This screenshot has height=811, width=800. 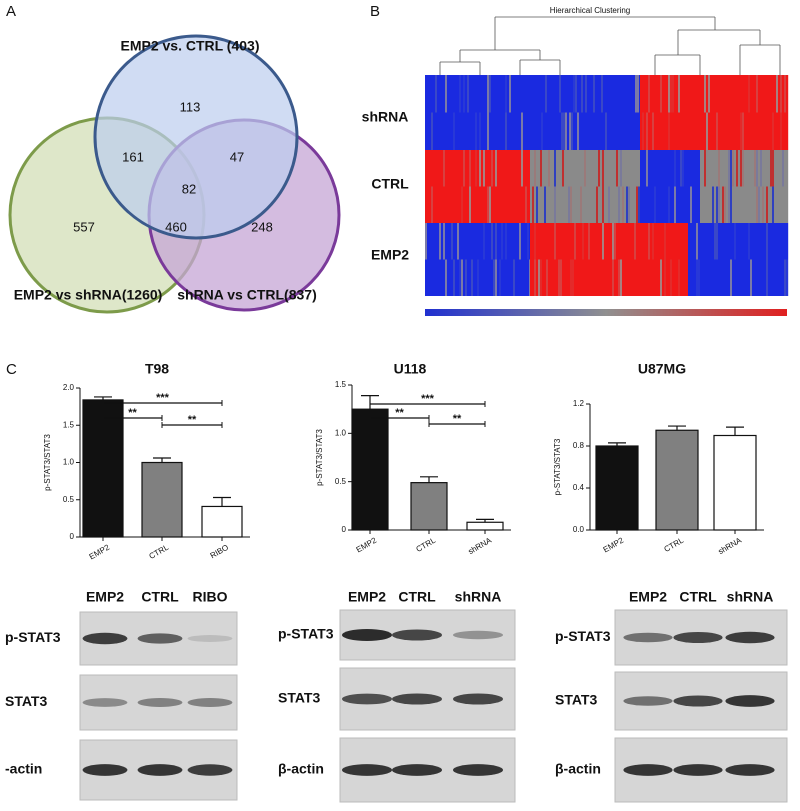 What do you see at coordinates (557, 466) in the screenshot?
I see `y-axis-label: p-STAT3/STAT3` at bounding box center [557, 466].